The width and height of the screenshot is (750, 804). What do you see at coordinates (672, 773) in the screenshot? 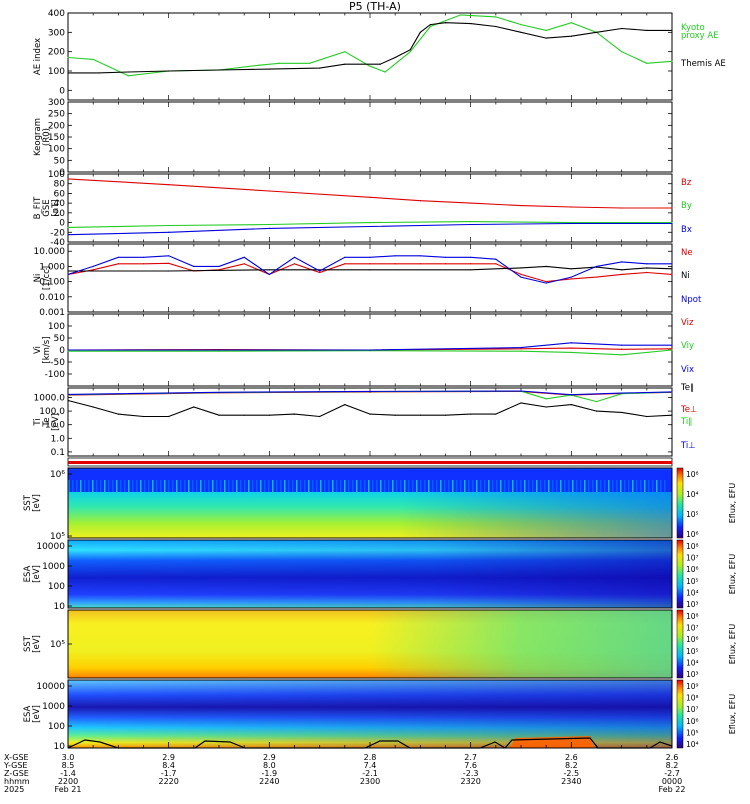
I see `time-row-value: -2.7` at bounding box center [672, 773].